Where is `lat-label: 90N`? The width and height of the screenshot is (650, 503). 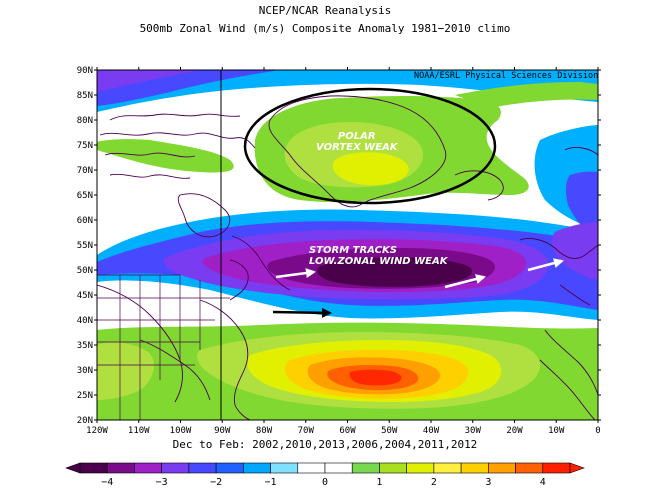 lat-label: 90N is located at coordinates (85, 71).